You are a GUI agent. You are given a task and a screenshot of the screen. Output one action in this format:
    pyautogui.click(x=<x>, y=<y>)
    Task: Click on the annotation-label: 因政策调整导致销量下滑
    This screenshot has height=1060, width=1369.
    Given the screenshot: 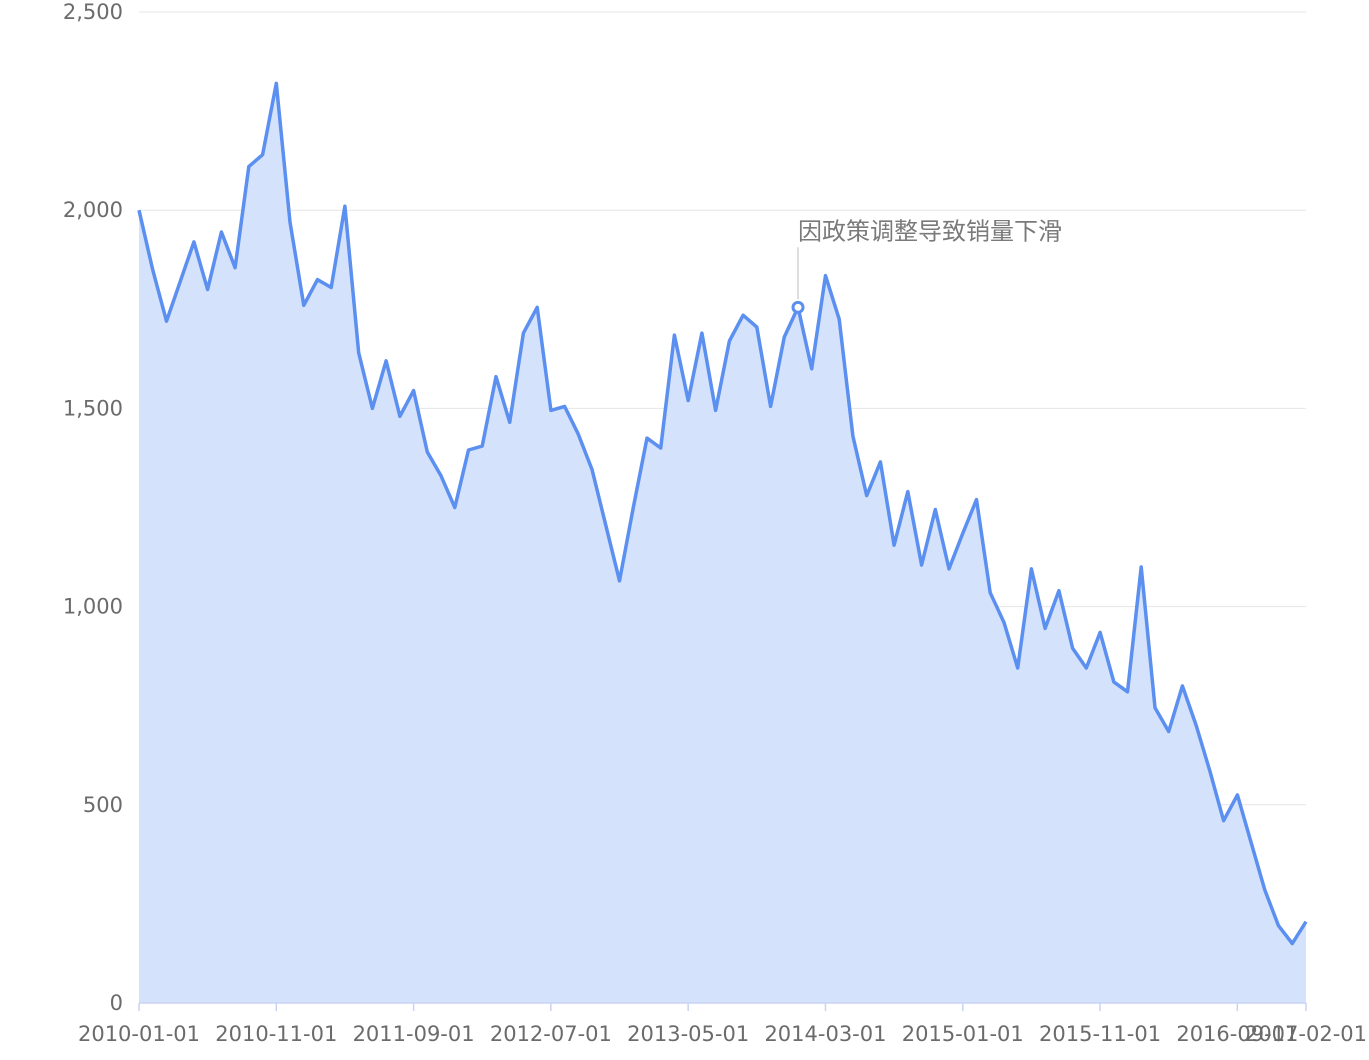 What is the action you would take?
    pyautogui.click(x=930, y=231)
    